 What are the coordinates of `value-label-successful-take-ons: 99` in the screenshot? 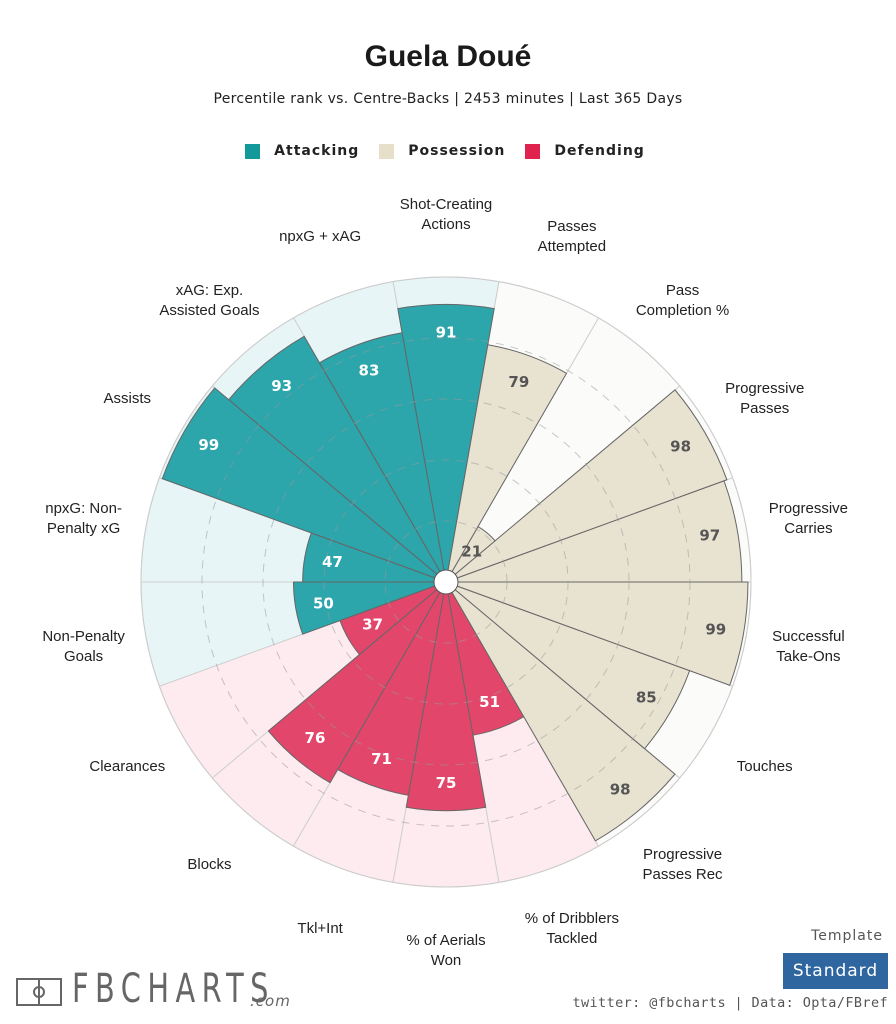 It's located at (715, 630).